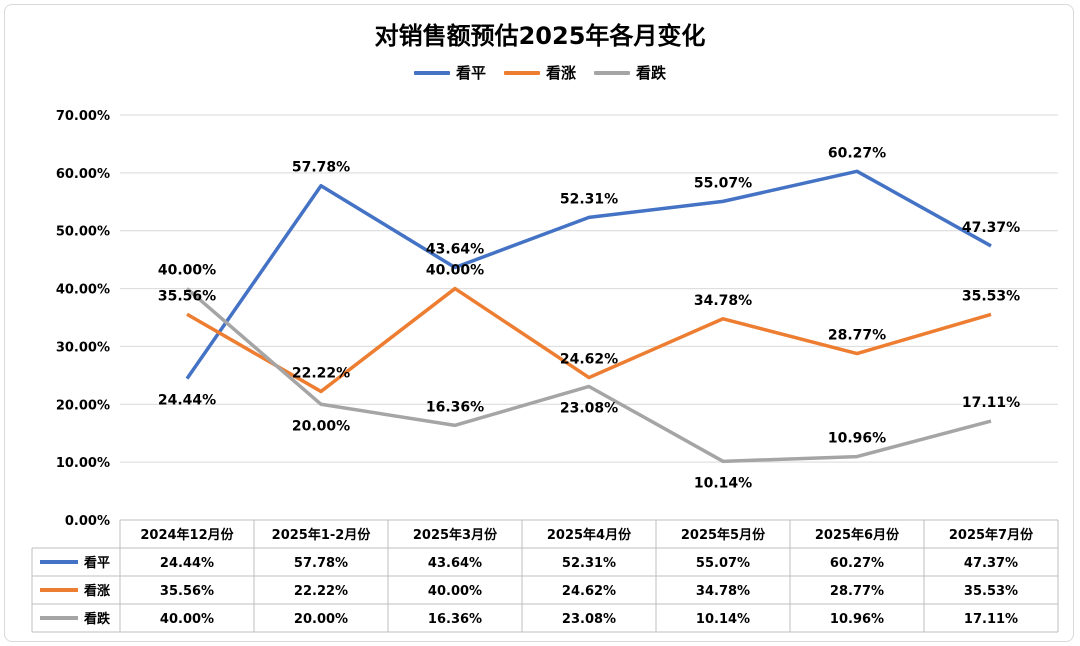 The width and height of the screenshot is (1080, 646). Describe the element at coordinates (321, 619) in the screenshot. I see `table-cell: 20.00%` at that location.